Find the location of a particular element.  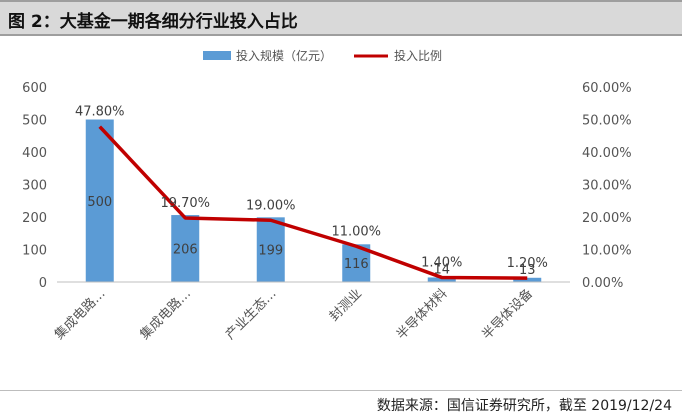

y-right-tick-label: 30.00% is located at coordinates (607, 186).